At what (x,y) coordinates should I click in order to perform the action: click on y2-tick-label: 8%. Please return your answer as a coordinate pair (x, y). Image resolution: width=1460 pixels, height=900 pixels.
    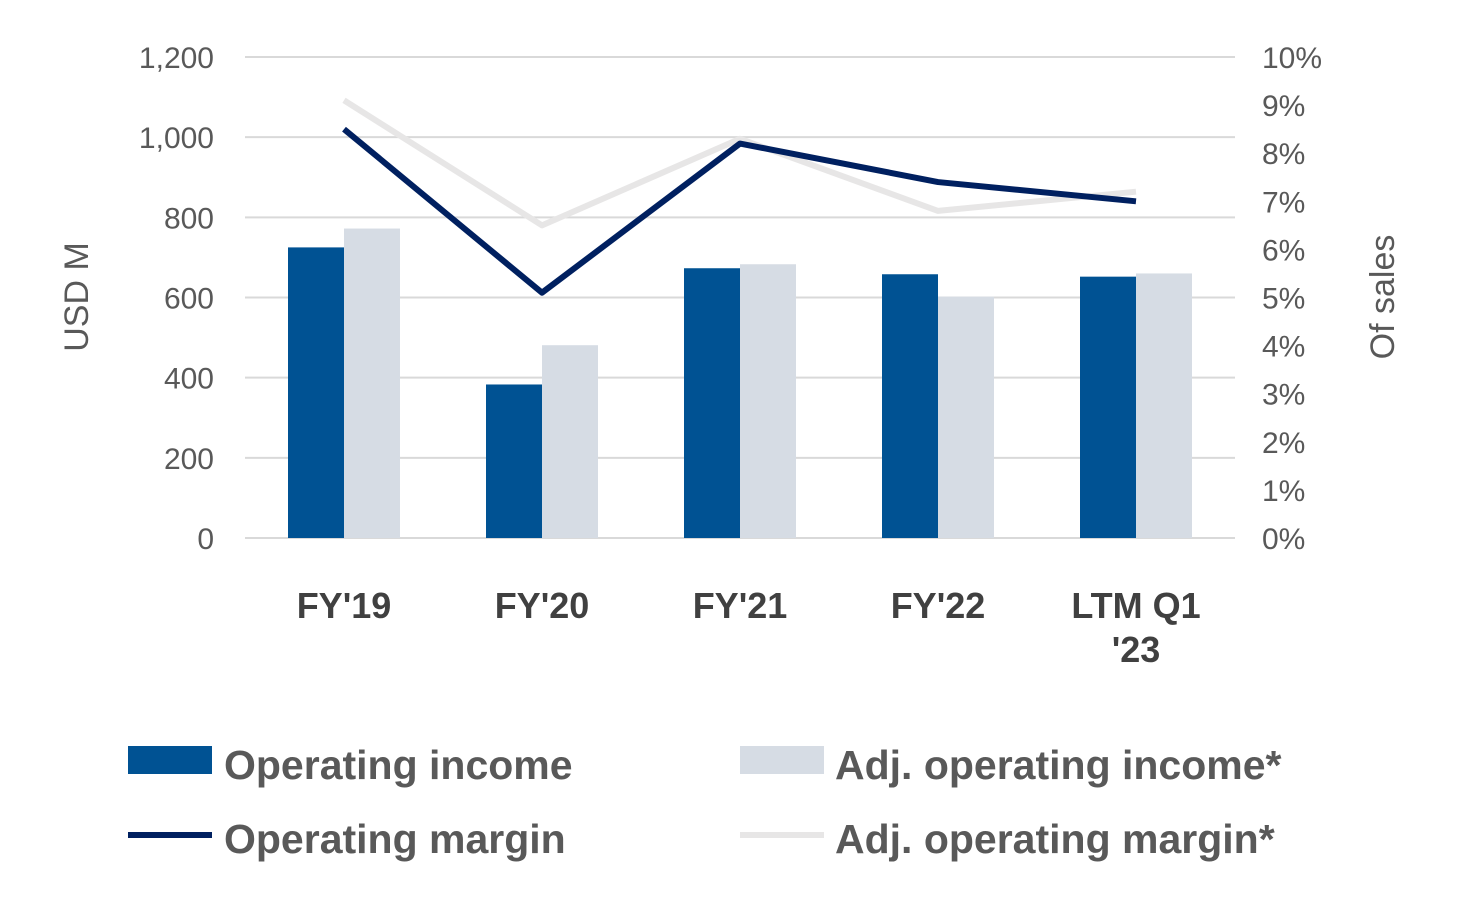
    Looking at the image, I should click on (1283, 154).